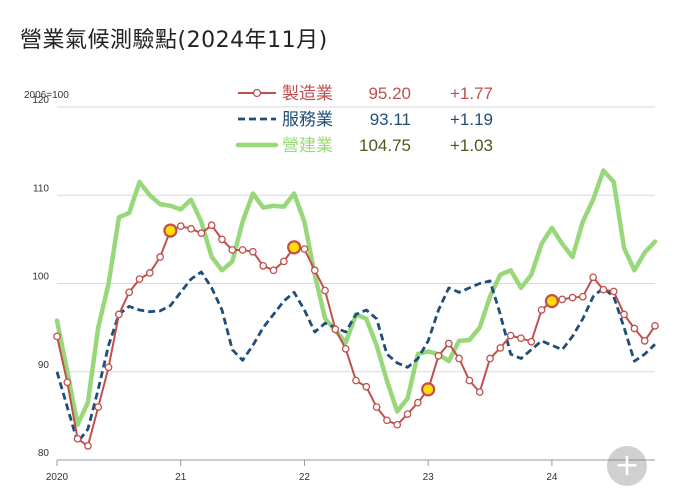 This screenshot has width=674, height=503. Describe the element at coordinates (44, 365) in the screenshot. I see `y-tick-label: 90` at that location.